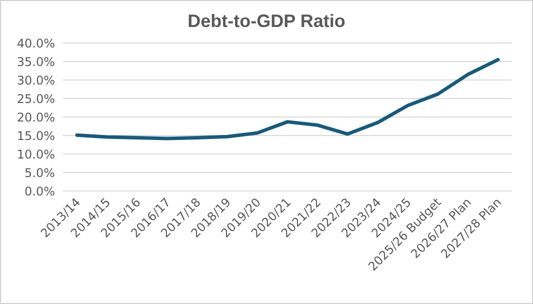 The height and width of the screenshot is (304, 533). What do you see at coordinates (35, 43) in the screenshot?
I see `y-tick-label: 40.0%` at bounding box center [35, 43].